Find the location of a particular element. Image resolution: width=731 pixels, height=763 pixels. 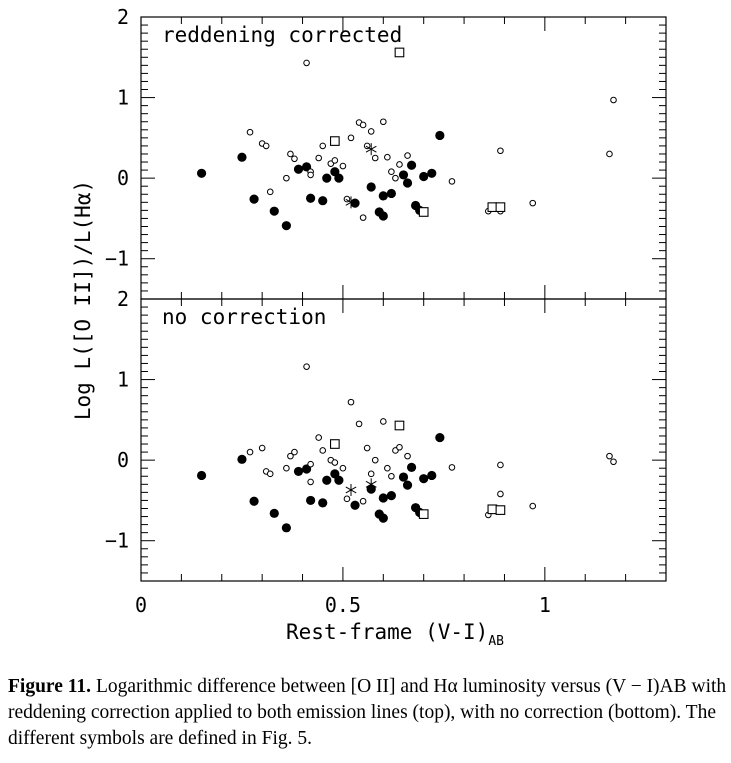

x-tick-label: 0 is located at coordinates (141, 605).